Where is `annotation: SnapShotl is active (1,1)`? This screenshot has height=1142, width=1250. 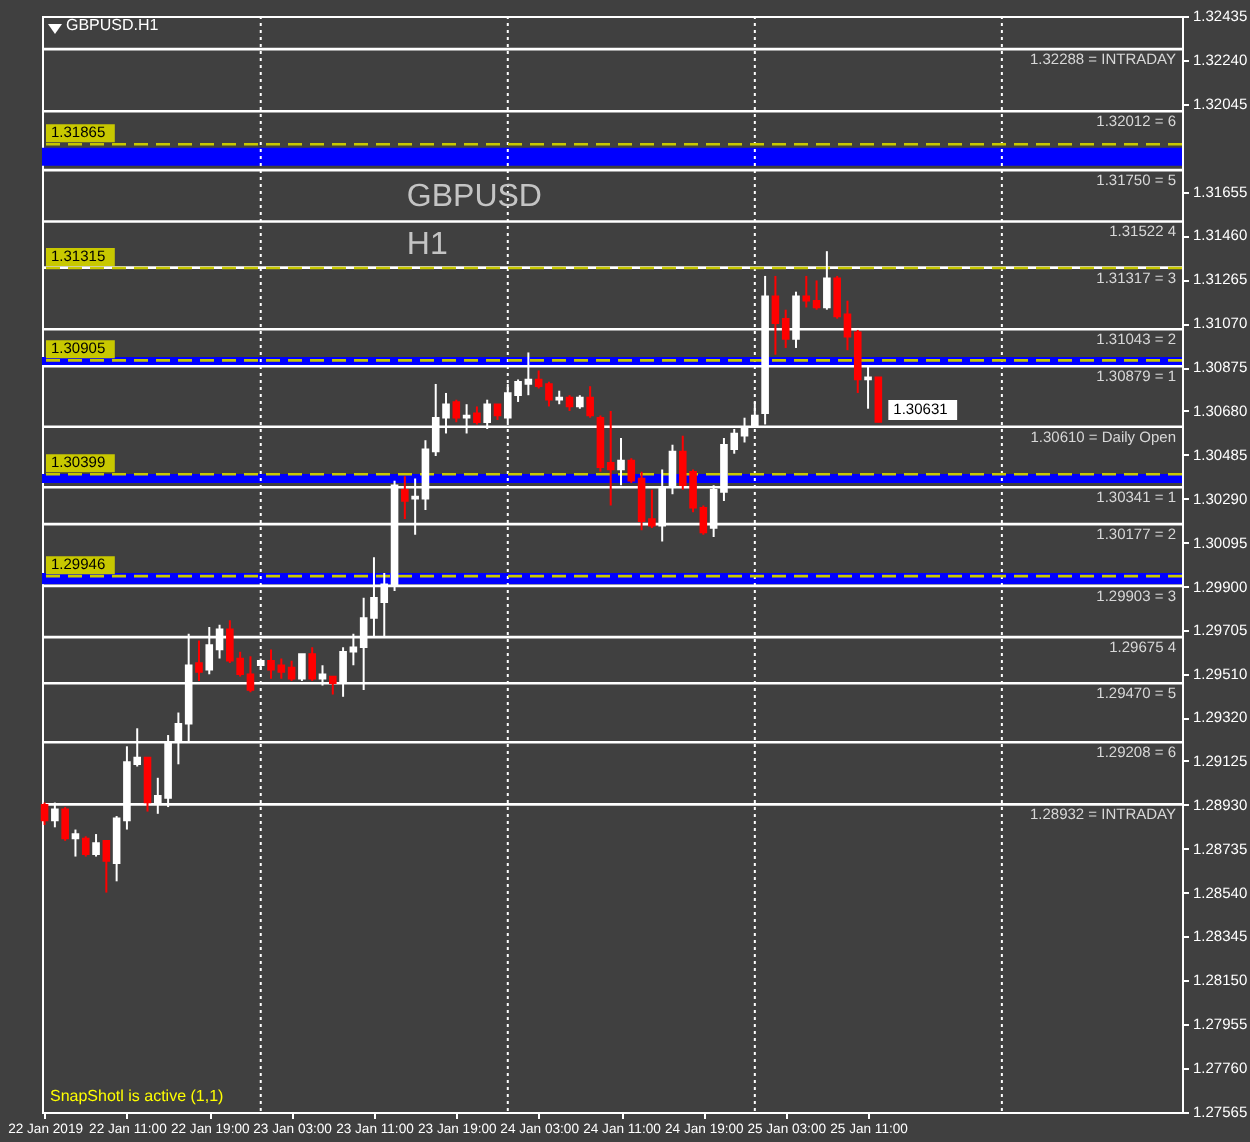 annotation: SnapShotl is active (1,1) is located at coordinates (137, 1096).